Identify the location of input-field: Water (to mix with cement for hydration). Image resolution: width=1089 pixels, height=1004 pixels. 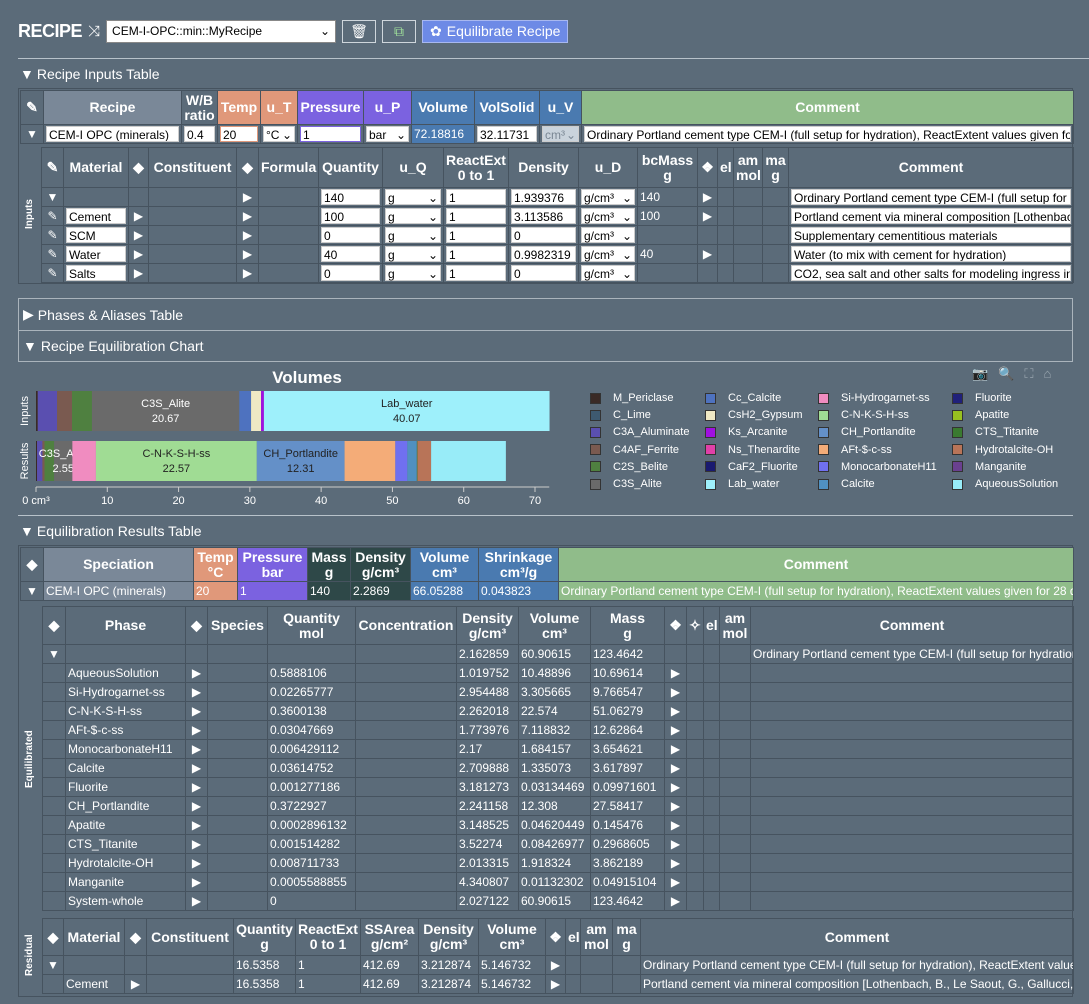
(931, 254).